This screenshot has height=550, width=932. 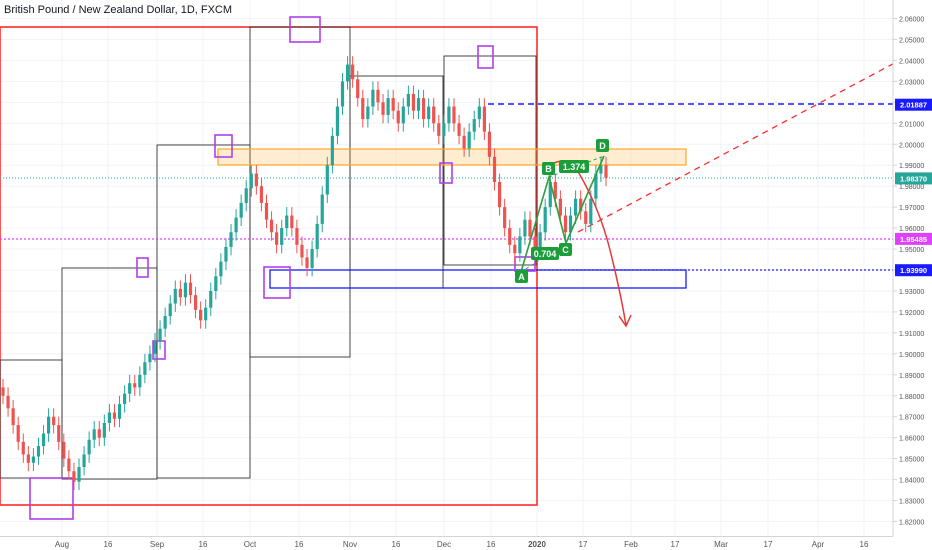 I want to click on y-tick-label: 1.95000, so click(x=911, y=250).